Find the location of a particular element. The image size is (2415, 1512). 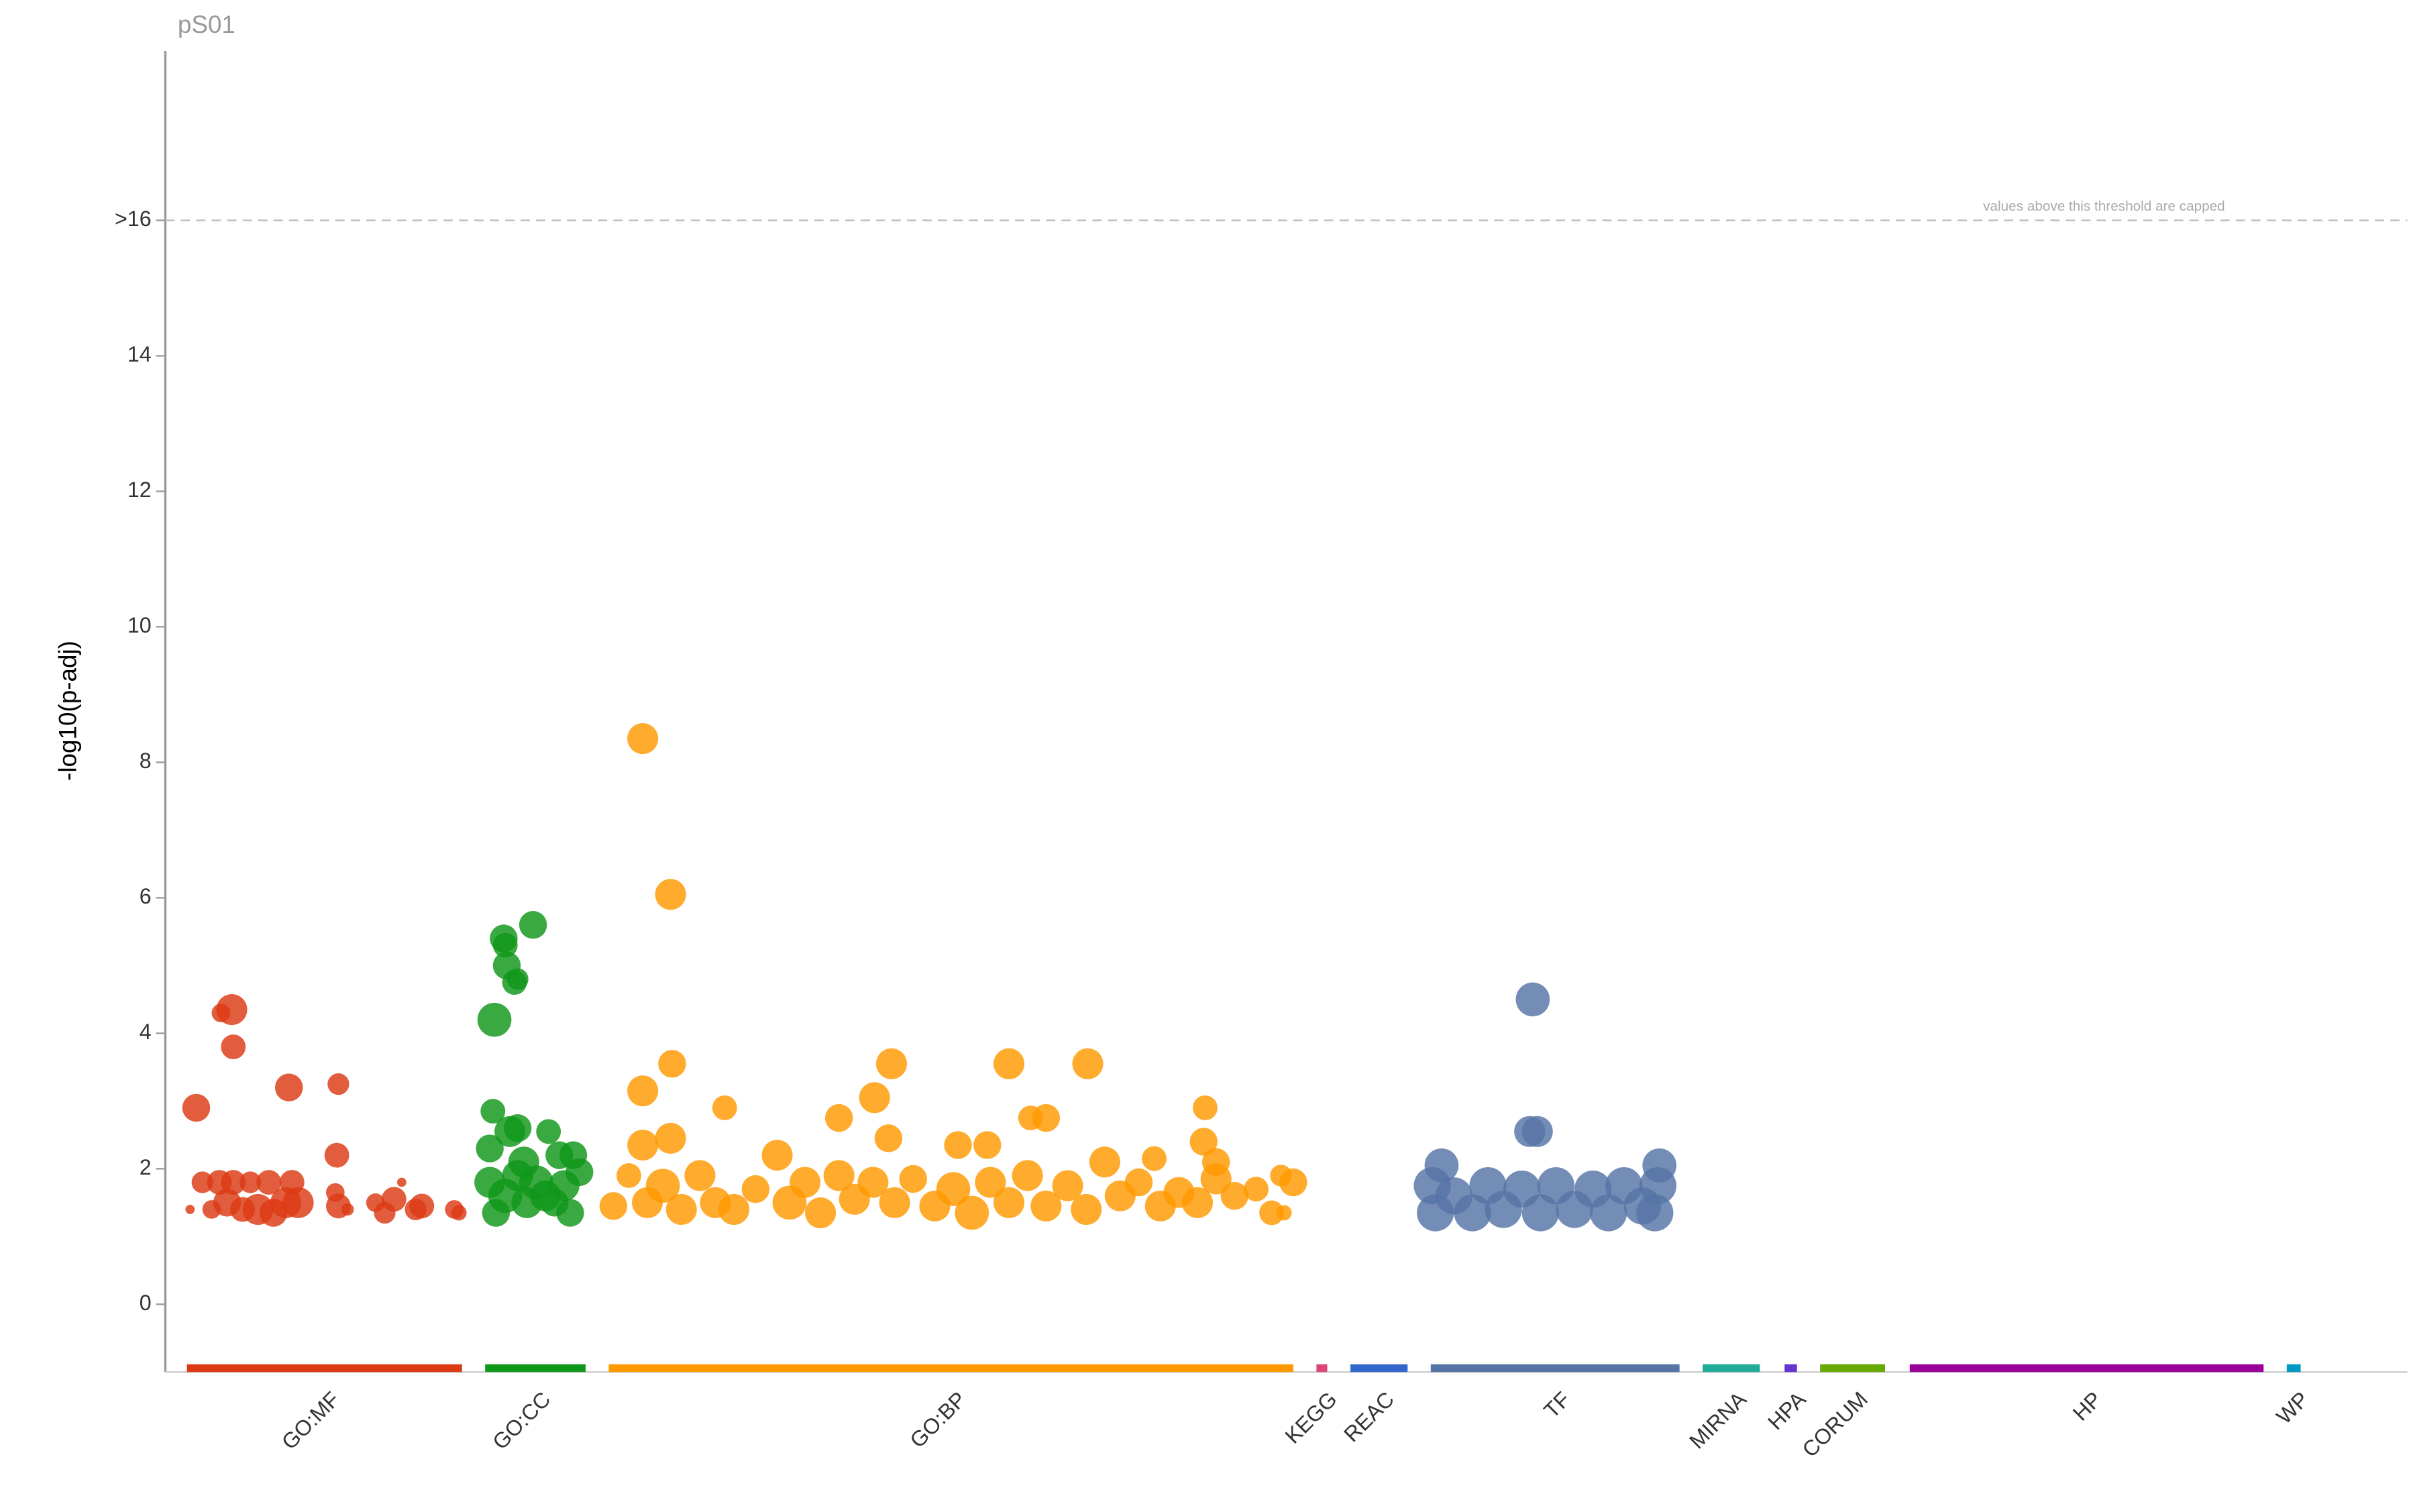

y-tick-label: 4 is located at coordinates (146, 1032).